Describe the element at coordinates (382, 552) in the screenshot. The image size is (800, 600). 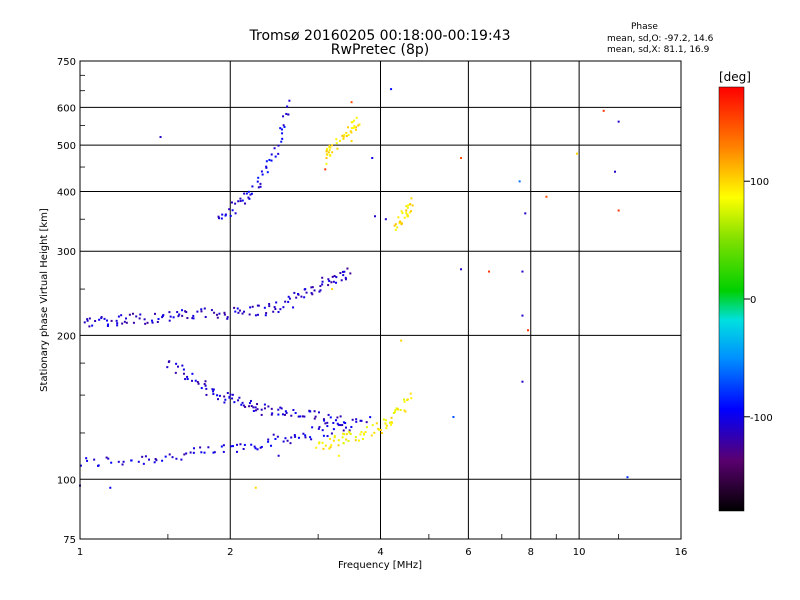
I see `x-tick-labels: 1 2 4 6 8 10 16` at that location.